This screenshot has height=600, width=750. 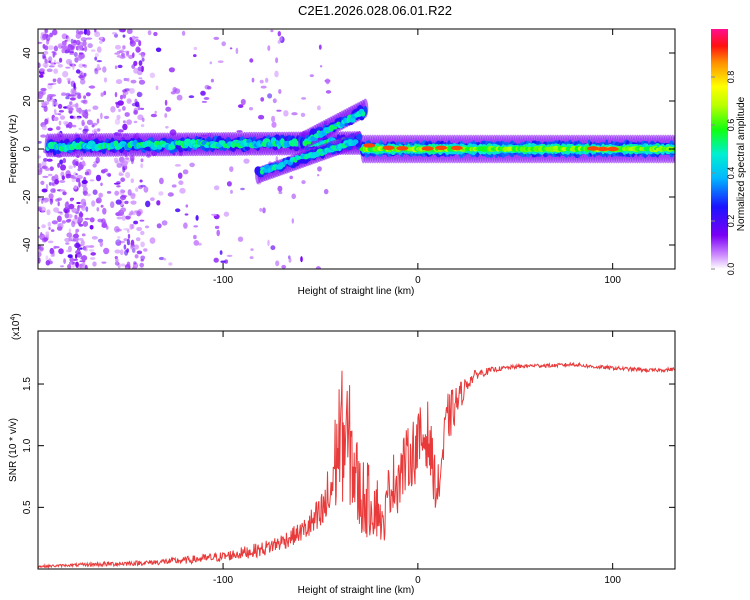 I want to click on colorbar-tick-label: 0.2, so click(x=731, y=221).